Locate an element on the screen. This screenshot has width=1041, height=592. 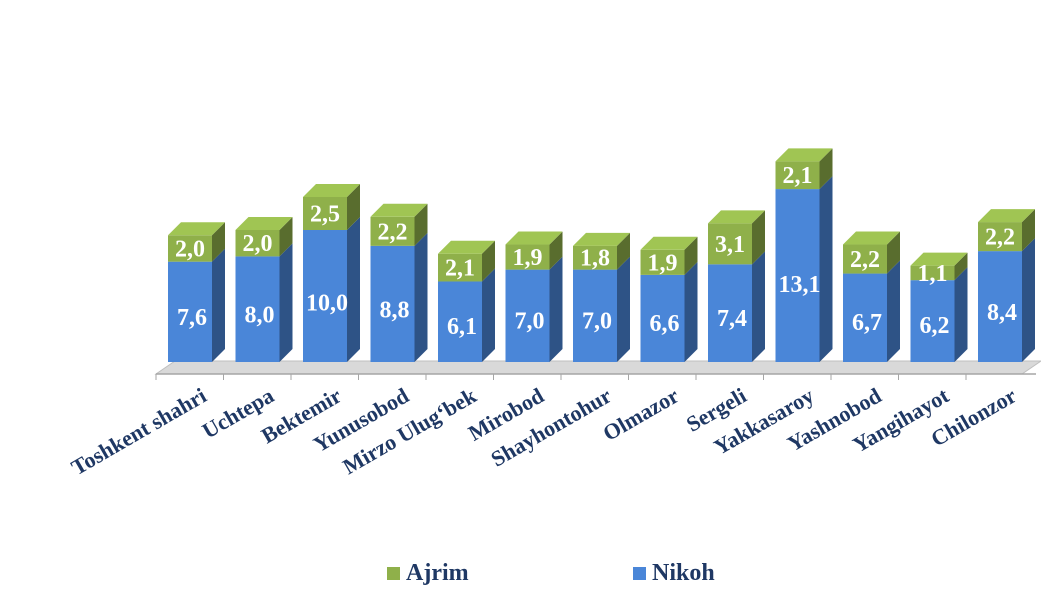
bar-ajrim-mirobod-side is located at coordinates (556, 250).